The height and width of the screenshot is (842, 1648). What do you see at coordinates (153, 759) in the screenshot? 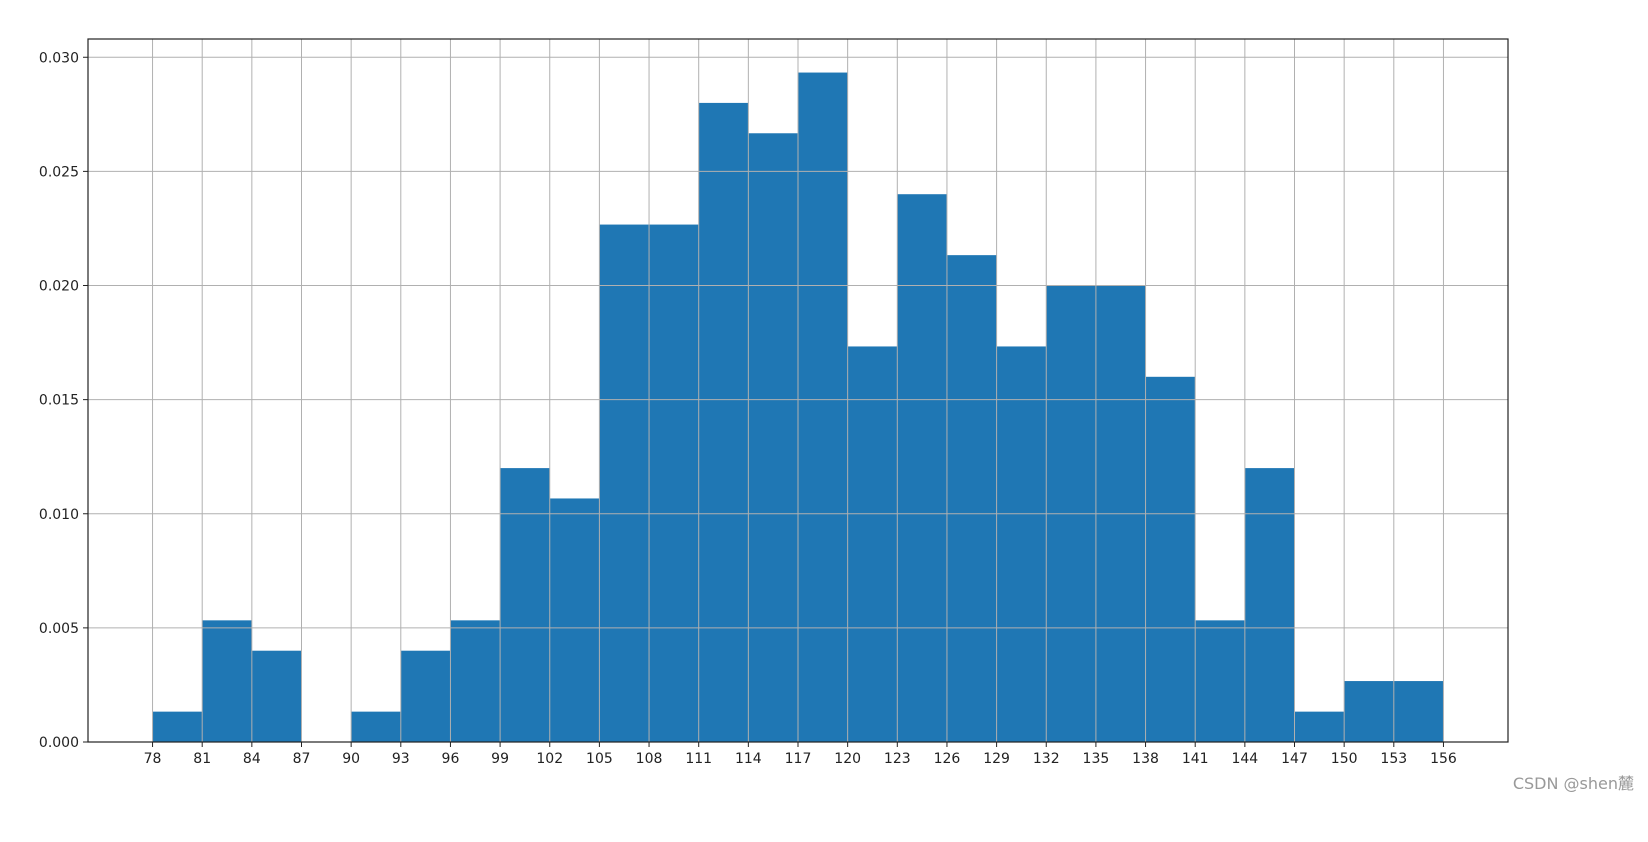
I see `x-tick-label: 78` at bounding box center [153, 759].